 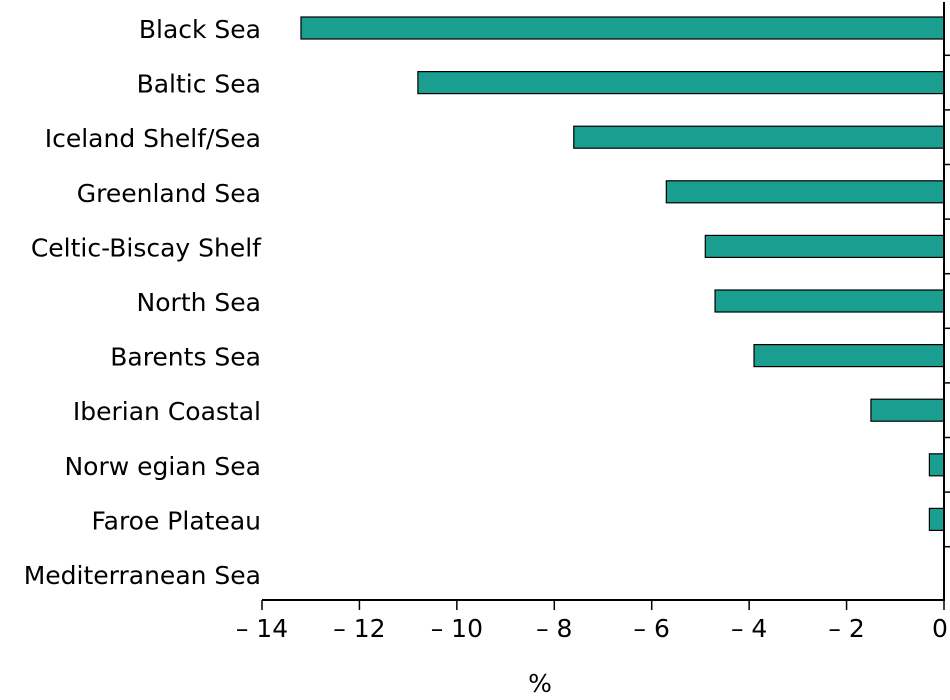 What do you see at coordinates (540, 683) in the screenshot?
I see `x-axis-label: %` at bounding box center [540, 683].